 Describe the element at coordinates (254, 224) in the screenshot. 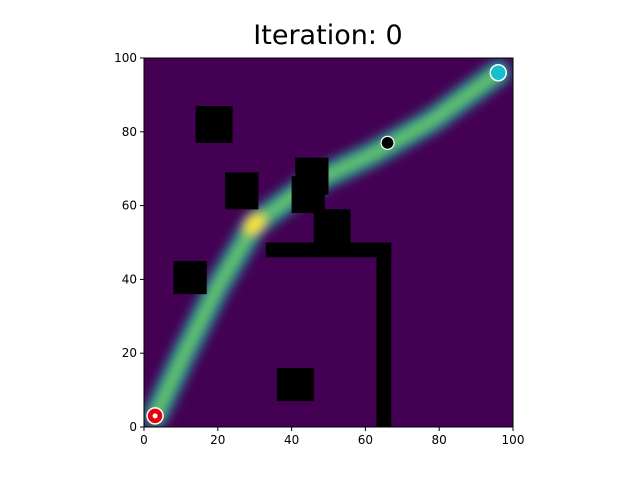

I see `density-peak` at that location.